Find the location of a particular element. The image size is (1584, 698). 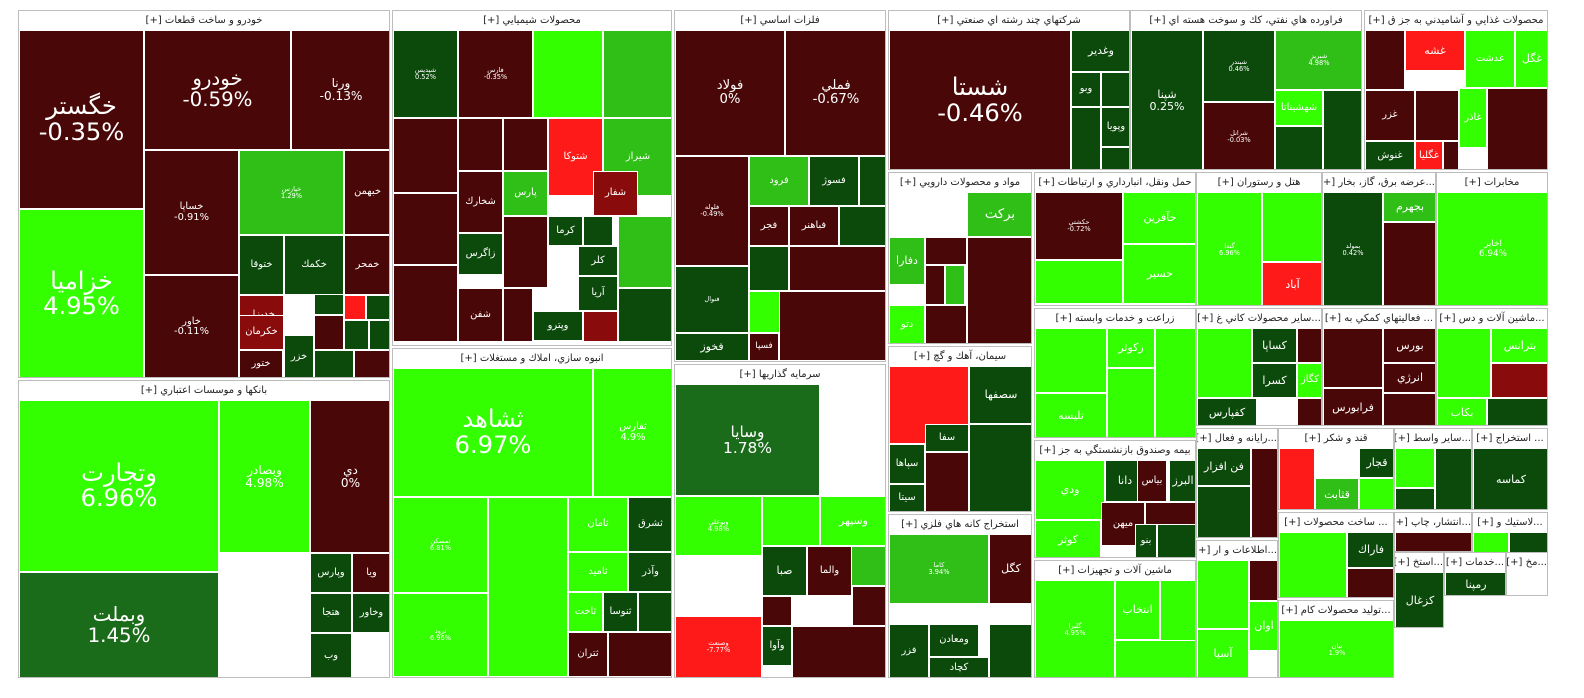

stock-tile-فخوز: فخوز is located at coordinates (712, 347).